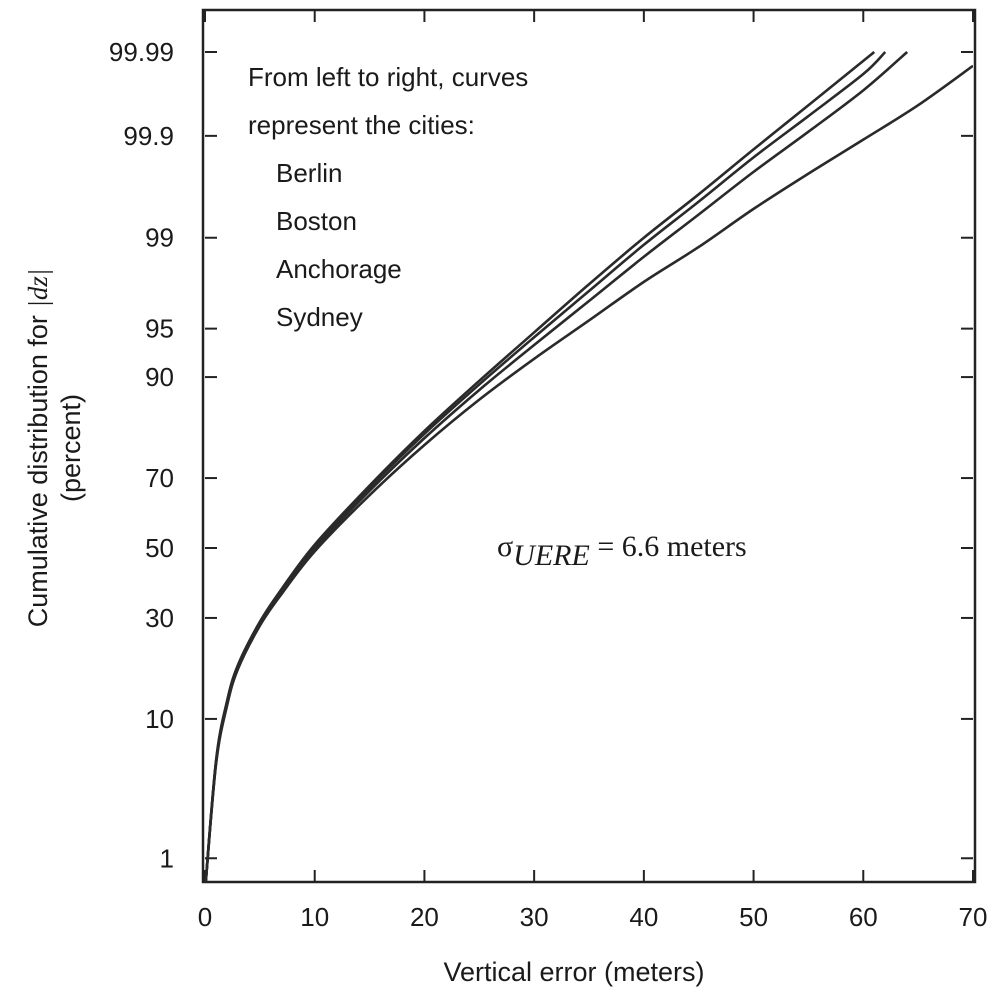 This screenshot has width=1001, height=995. Describe the element at coordinates (314, 917) in the screenshot. I see `x-tick-label: 10` at that location.